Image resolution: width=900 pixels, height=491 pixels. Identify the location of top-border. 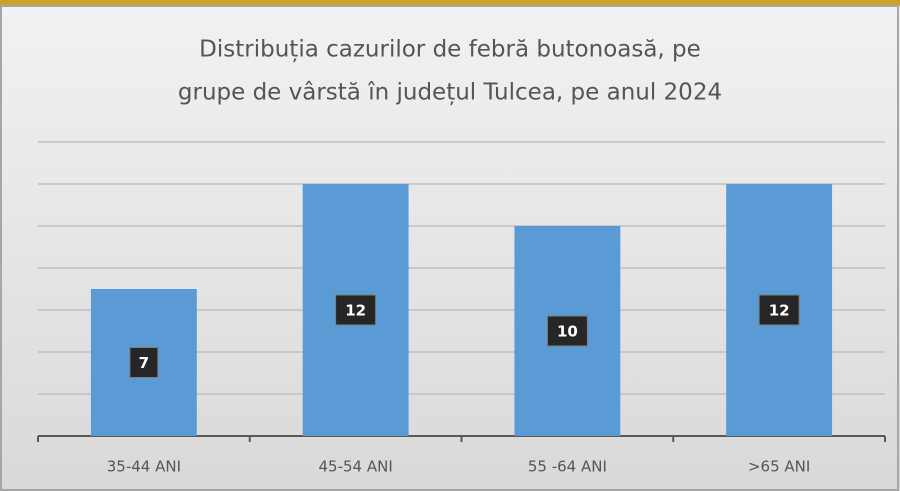
(450, 3).